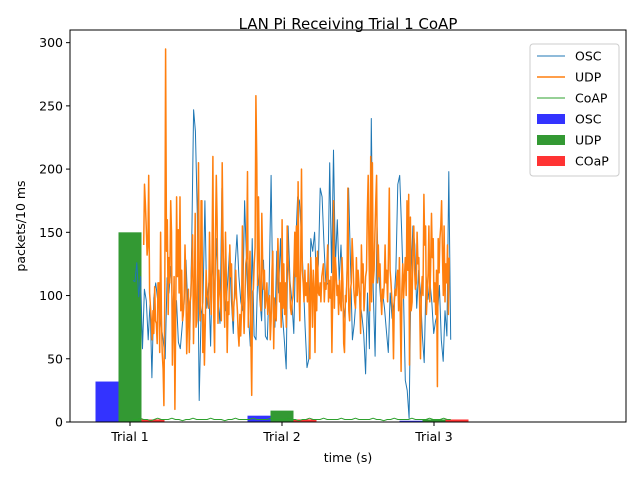  What do you see at coordinates (51, 42) in the screenshot?
I see `y-tick-label: 300` at bounding box center [51, 42].